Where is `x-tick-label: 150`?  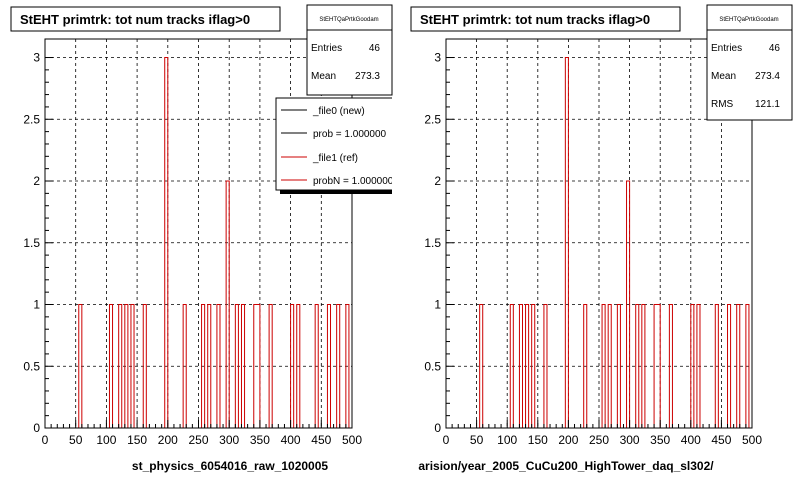
x-tick-label: 150 is located at coordinates (538, 440).